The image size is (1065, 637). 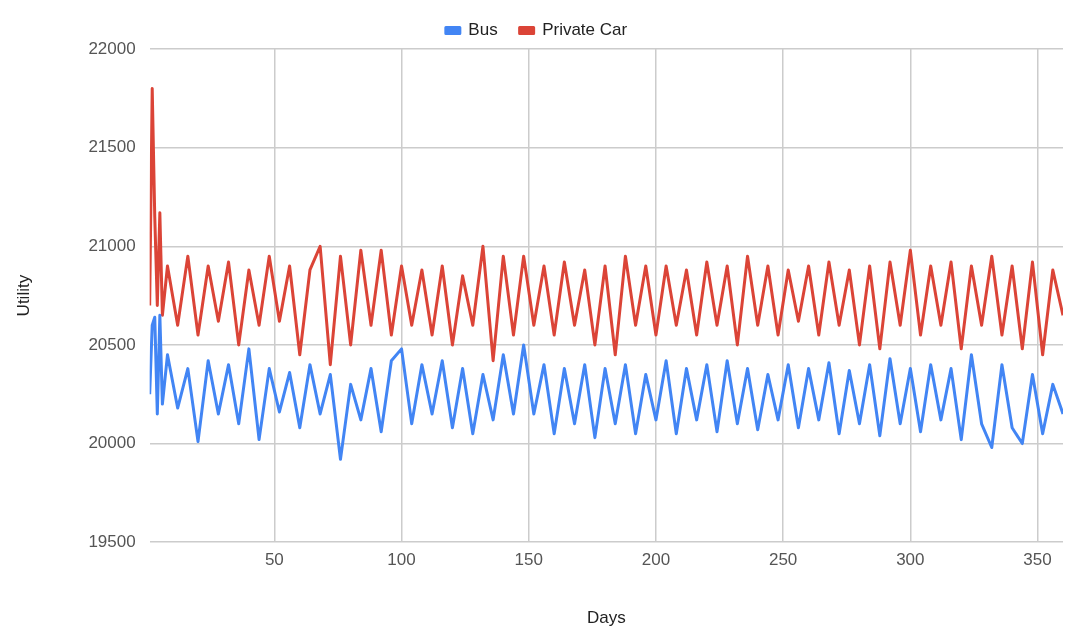 I want to click on y-axis-title: Utility, so click(x=23, y=295).